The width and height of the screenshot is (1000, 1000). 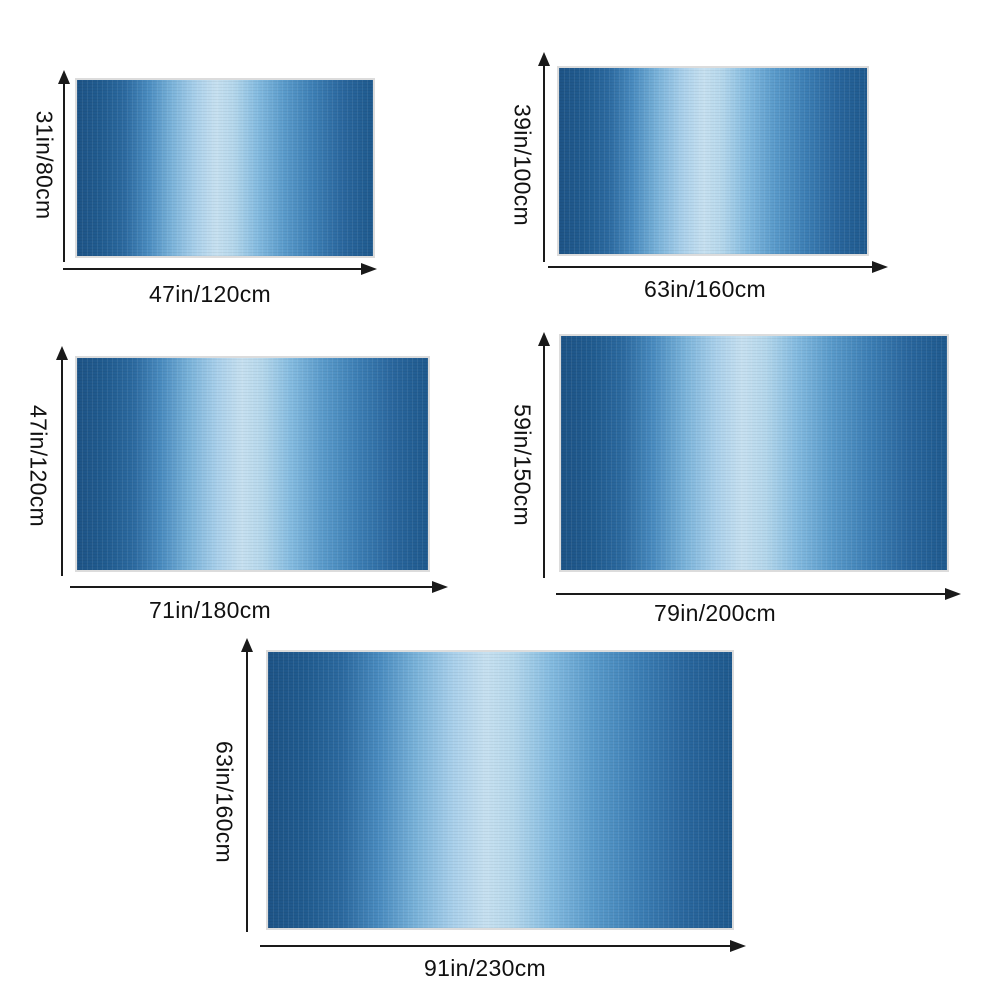 What do you see at coordinates (522, 165) in the screenshot?
I see `height-label-2: 39in/100cm` at bounding box center [522, 165].